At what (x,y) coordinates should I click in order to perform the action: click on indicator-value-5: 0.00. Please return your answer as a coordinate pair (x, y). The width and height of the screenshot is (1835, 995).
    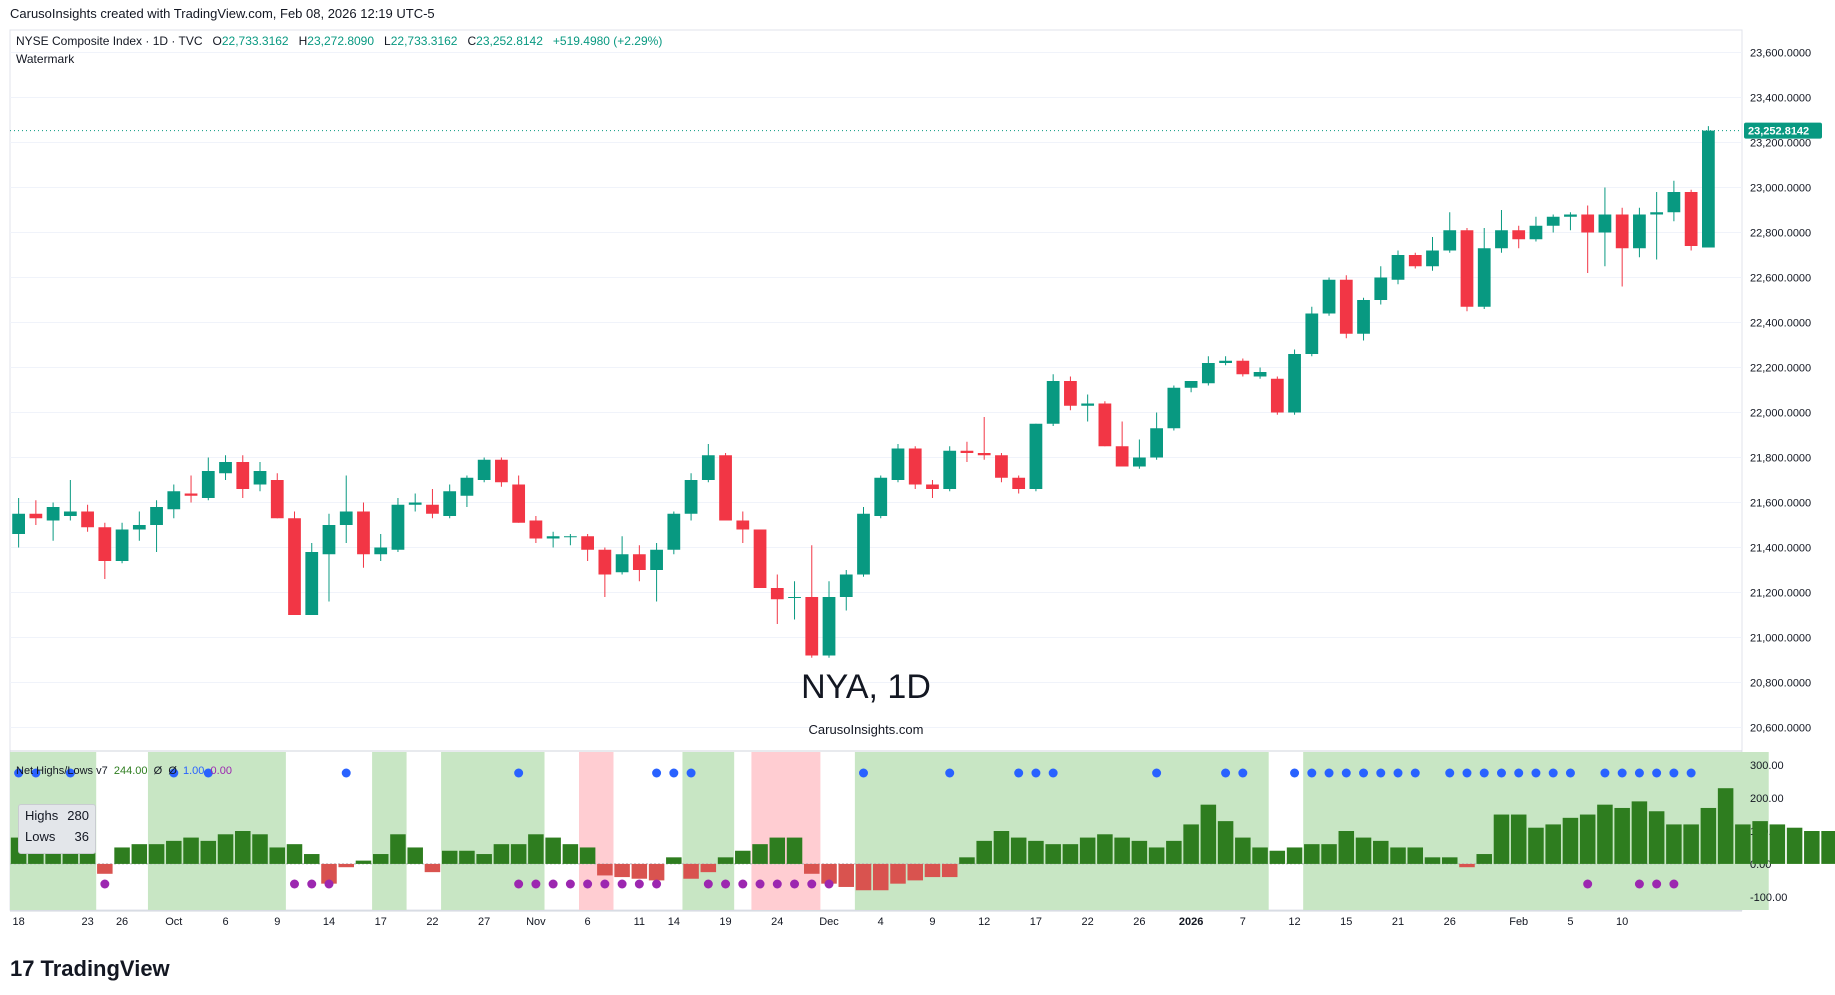
    Looking at the image, I should click on (221, 771).